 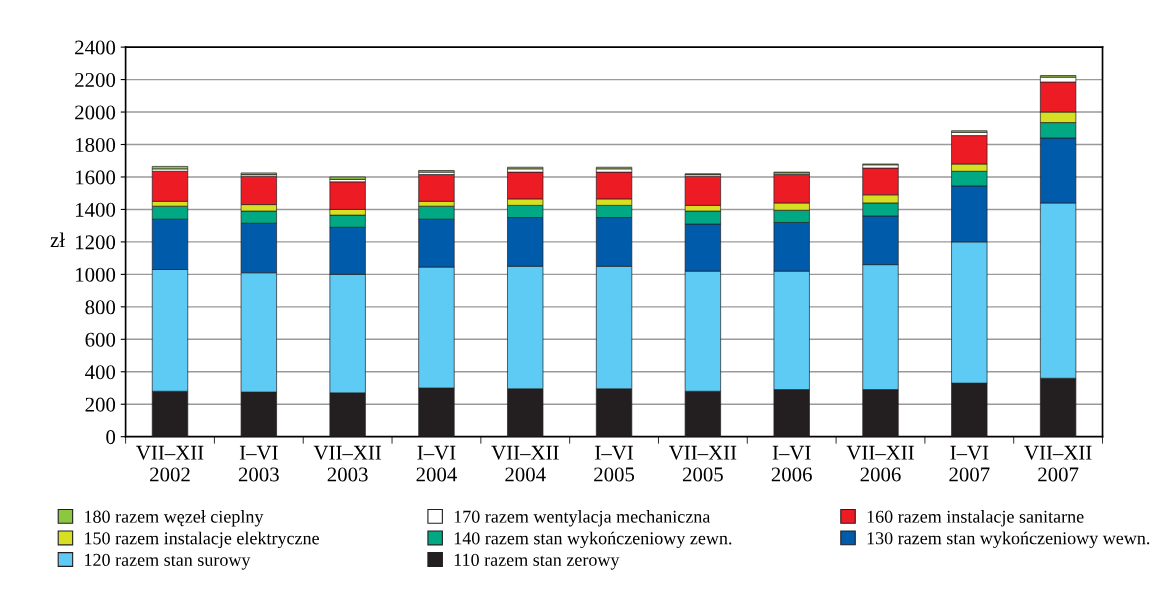 I want to click on x-tick-label: VII–XII 2007, so click(x=1058, y=463).